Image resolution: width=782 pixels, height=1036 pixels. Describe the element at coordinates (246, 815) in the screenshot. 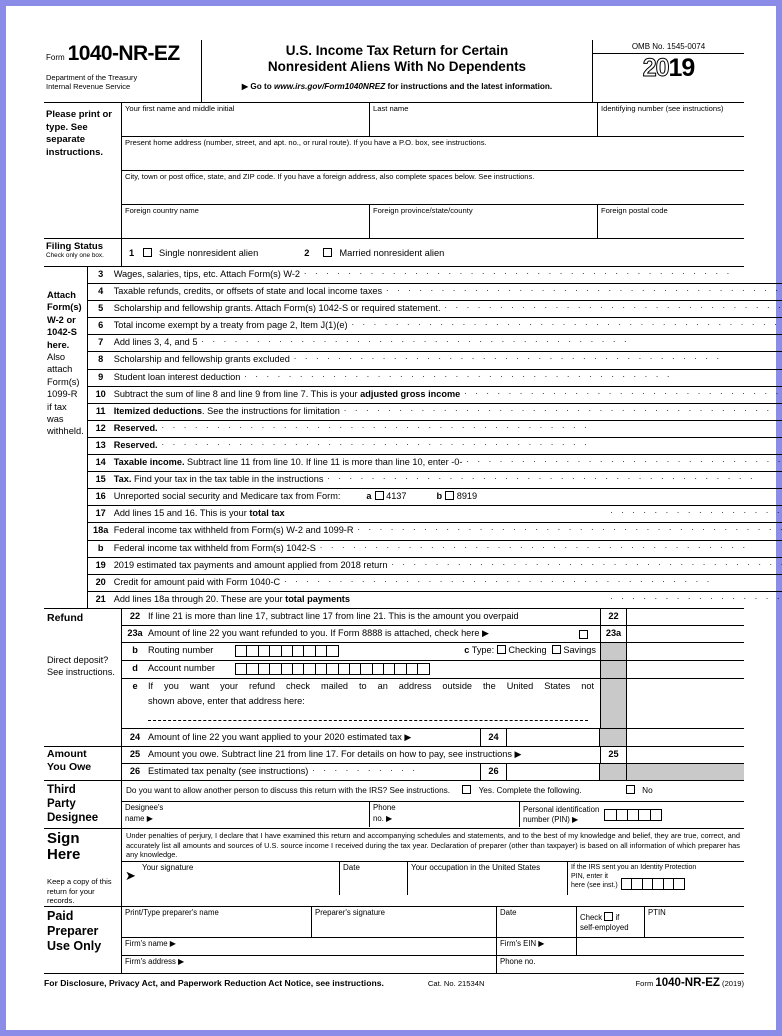

I see `designee-name-field: Designee's name ▶` at that location.